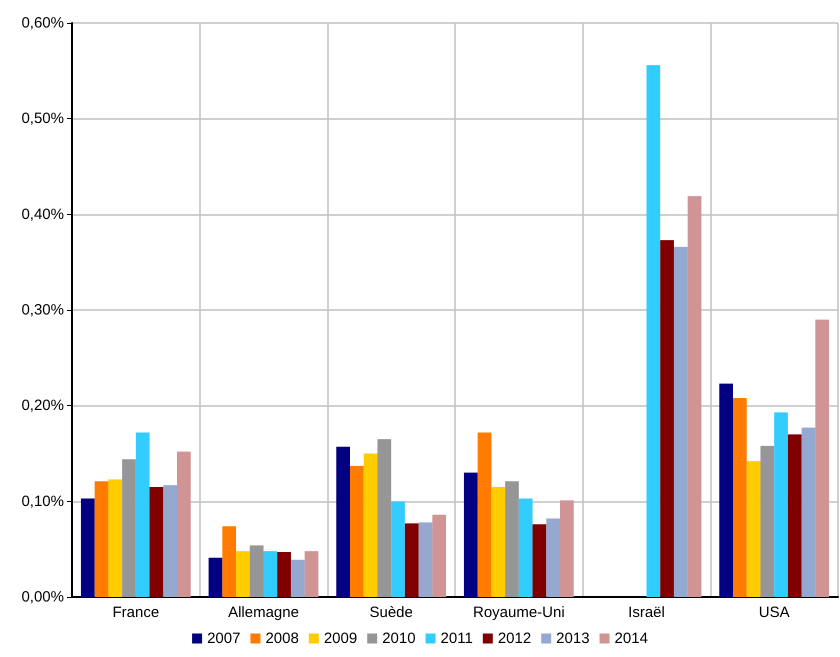 The image size is (840, 657). What do you see at coordinates (391, 612) in the screenshot?
I see `x-tick-label: Suède` at bounding box center [391, 612].